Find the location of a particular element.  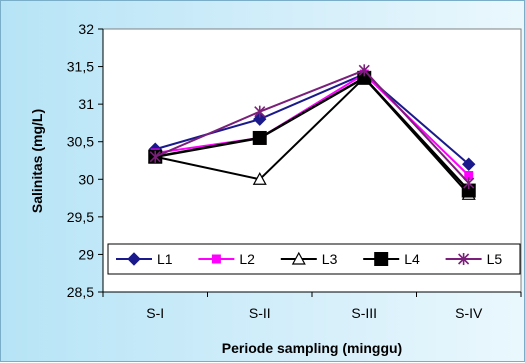

legend-label: L1 is located at coordinates (165, 259).